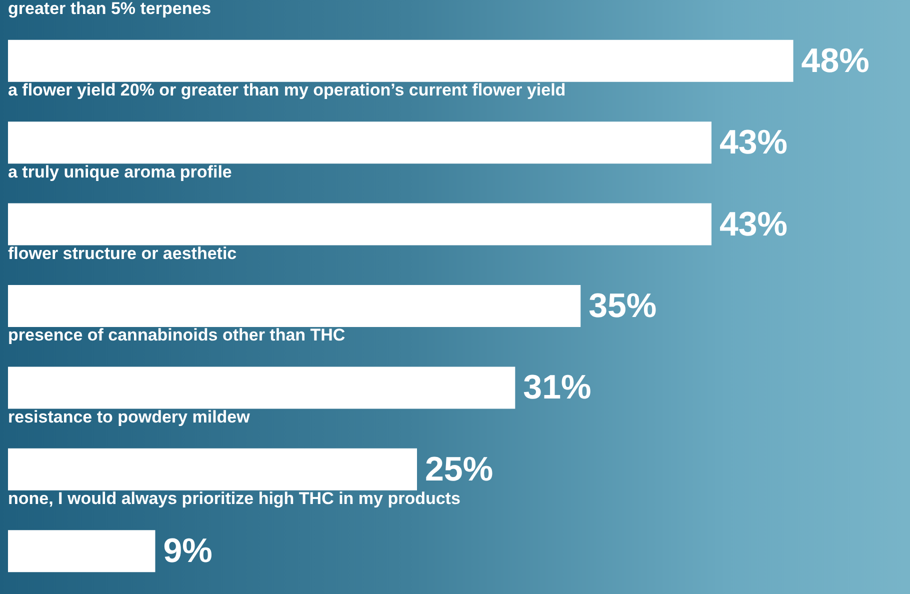 The height and width of the screenshot is (594, 910). What do you see at coordinates (459, 469) in the screenshot?
I see `data-label: 25%` at bounding box center [459, 469].